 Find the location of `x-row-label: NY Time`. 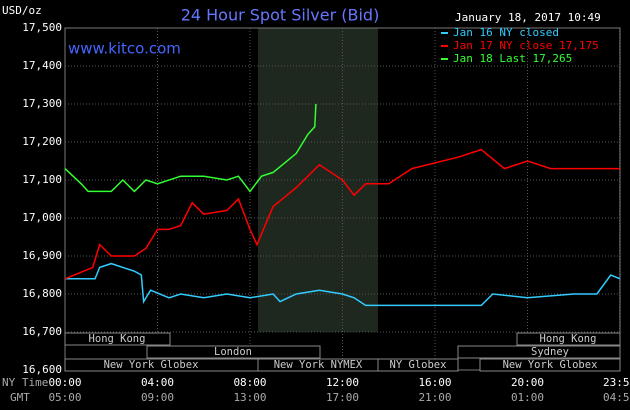

x-row-label: NY Time is located at coordinates (25, 382).